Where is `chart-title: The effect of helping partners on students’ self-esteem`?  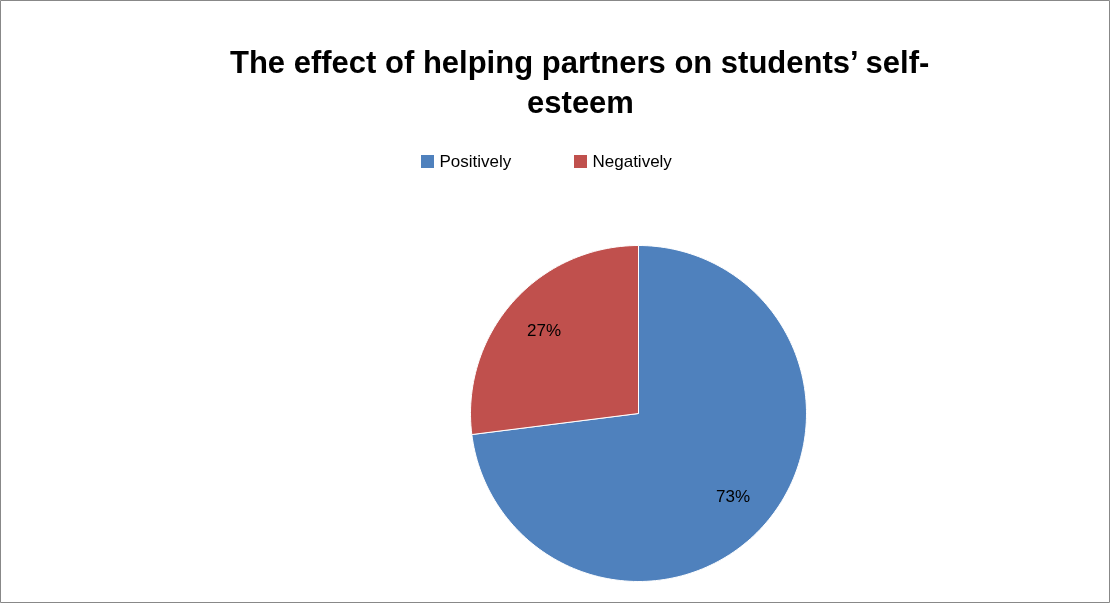 chart-title: The effect of helping partners on students’ self-esteem is located at coordinates (579, 82).